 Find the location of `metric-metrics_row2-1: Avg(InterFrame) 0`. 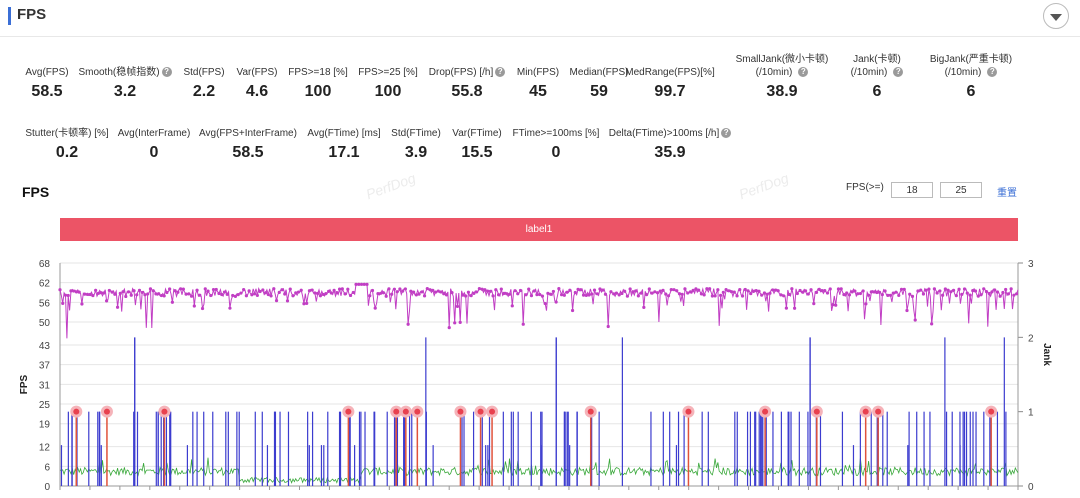

metric-metrics_row2-1: Avg(InterFrame) 0 is located at coordinates (154, 145).